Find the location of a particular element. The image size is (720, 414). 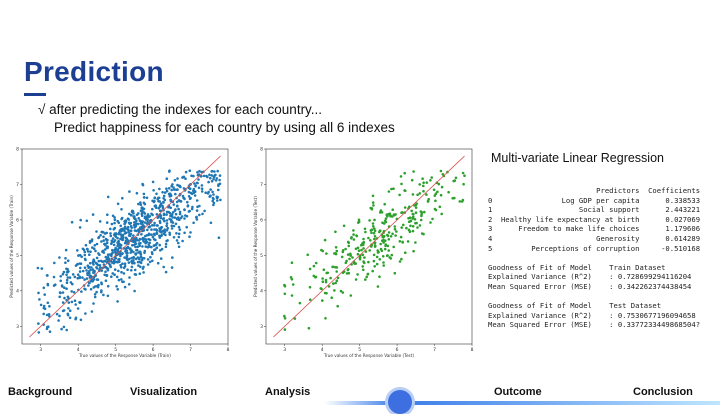

y-tick-label: 7 is located at coordinates (261, 185).